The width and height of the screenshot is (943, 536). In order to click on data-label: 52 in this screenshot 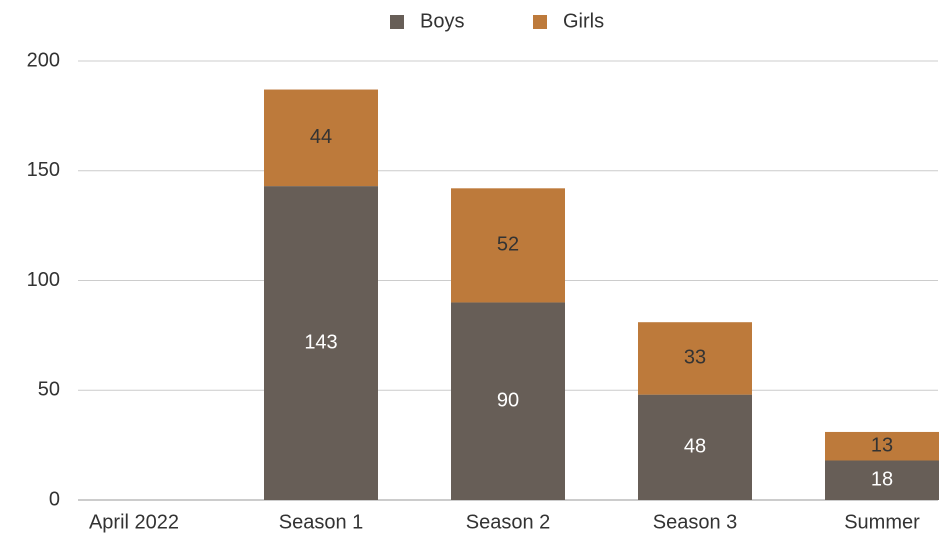, I will do `click(508, 245)`.